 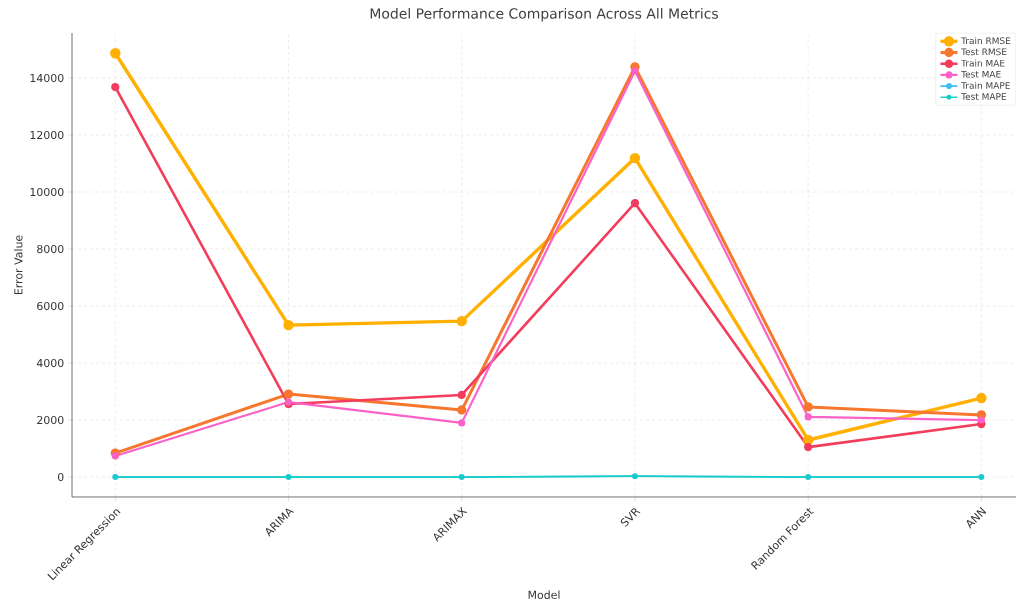 I want to click on y-tick-label: 6000, so click(x=50, y=306).